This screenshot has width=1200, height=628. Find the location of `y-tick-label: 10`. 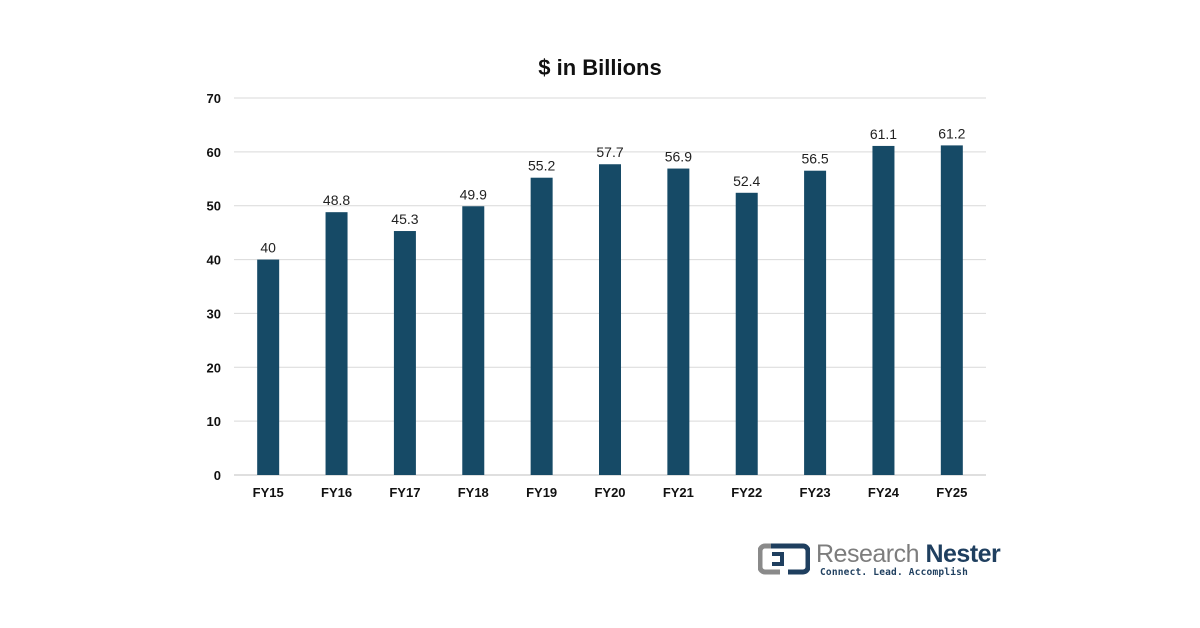

y-tick-label: 10 is located at coordinates (214, 421).